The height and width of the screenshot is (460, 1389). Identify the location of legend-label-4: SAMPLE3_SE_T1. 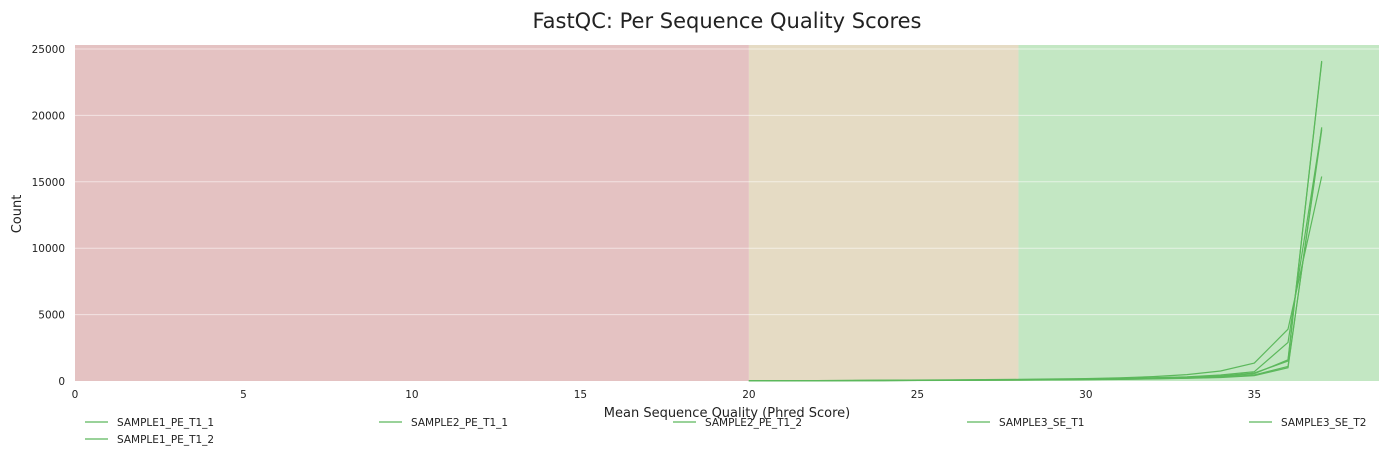
(1042, 423).